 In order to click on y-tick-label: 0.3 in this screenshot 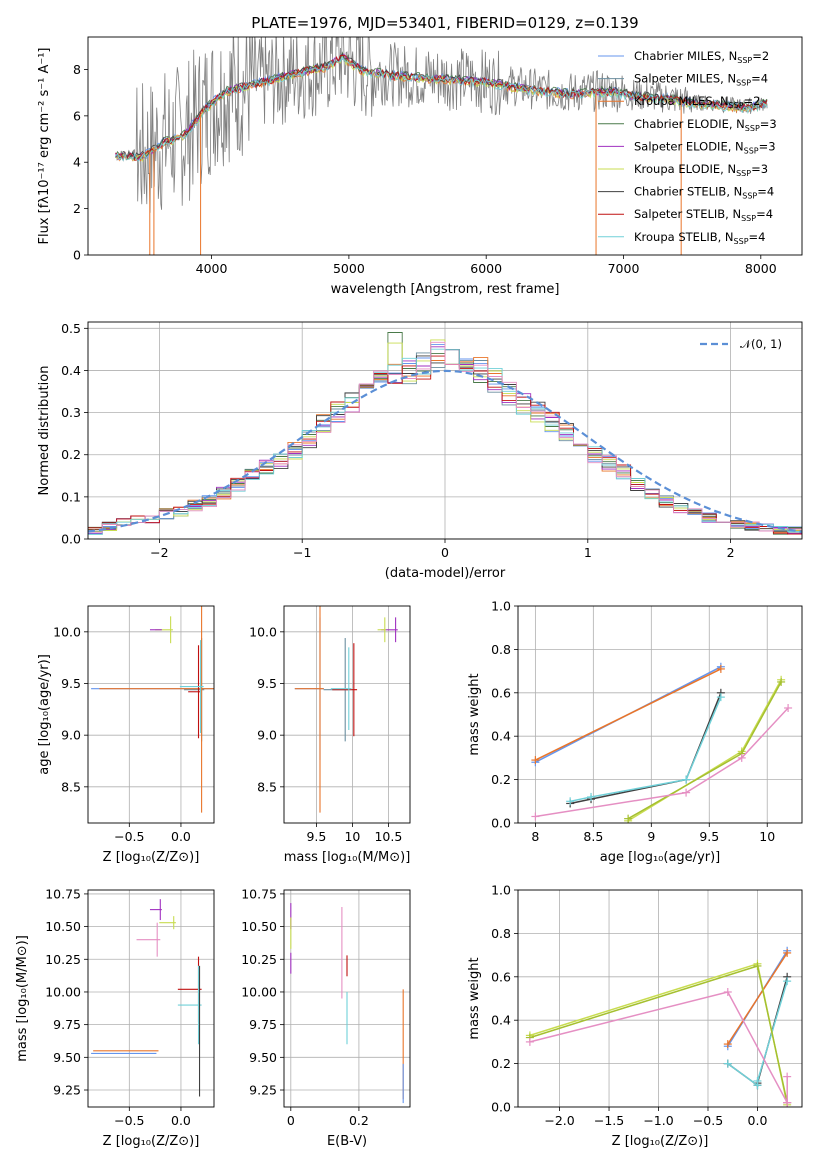, I will do `click(71, 412)`.